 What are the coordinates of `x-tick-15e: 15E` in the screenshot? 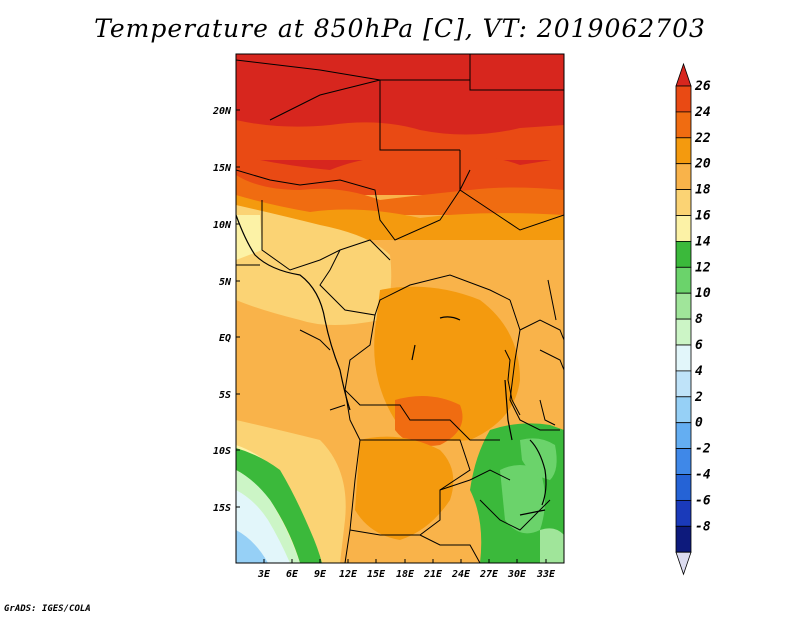 It's located at (376, 574).